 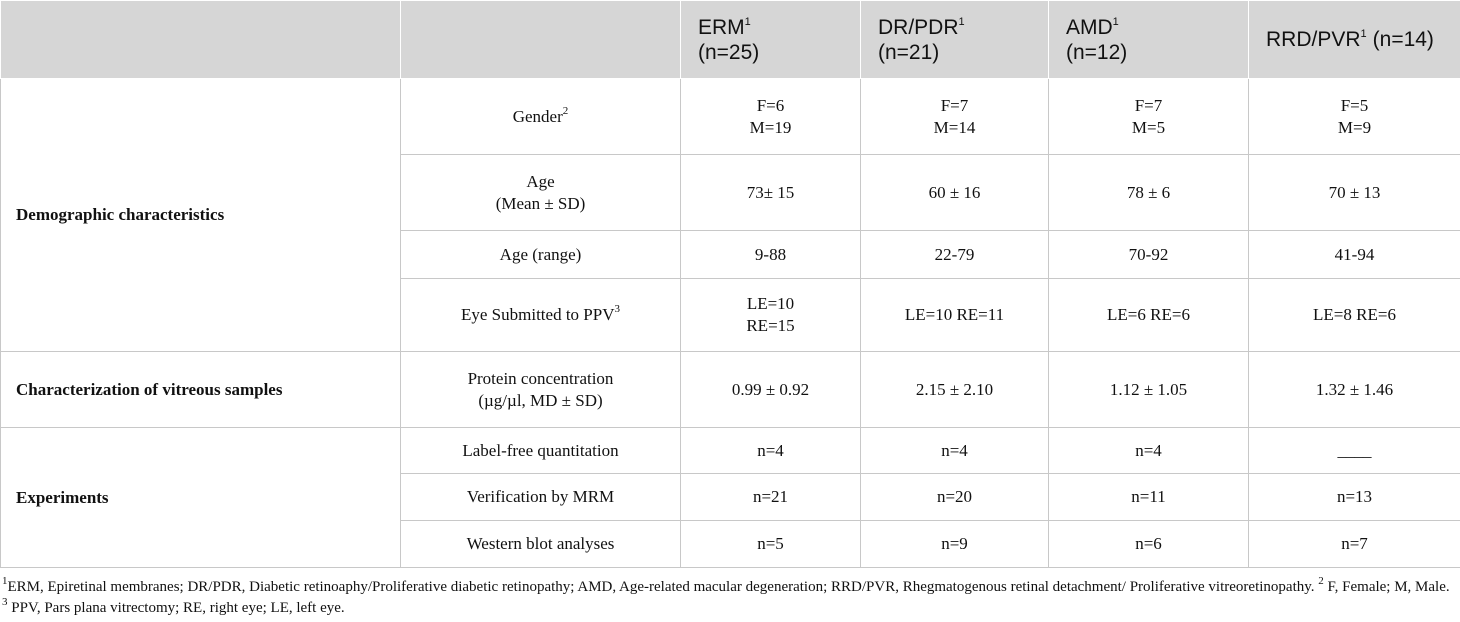 What do you see at coordinates (1097, 52) in the screenshot?
I see `header-name: (n=12)` at bounding box center [1097, 52].